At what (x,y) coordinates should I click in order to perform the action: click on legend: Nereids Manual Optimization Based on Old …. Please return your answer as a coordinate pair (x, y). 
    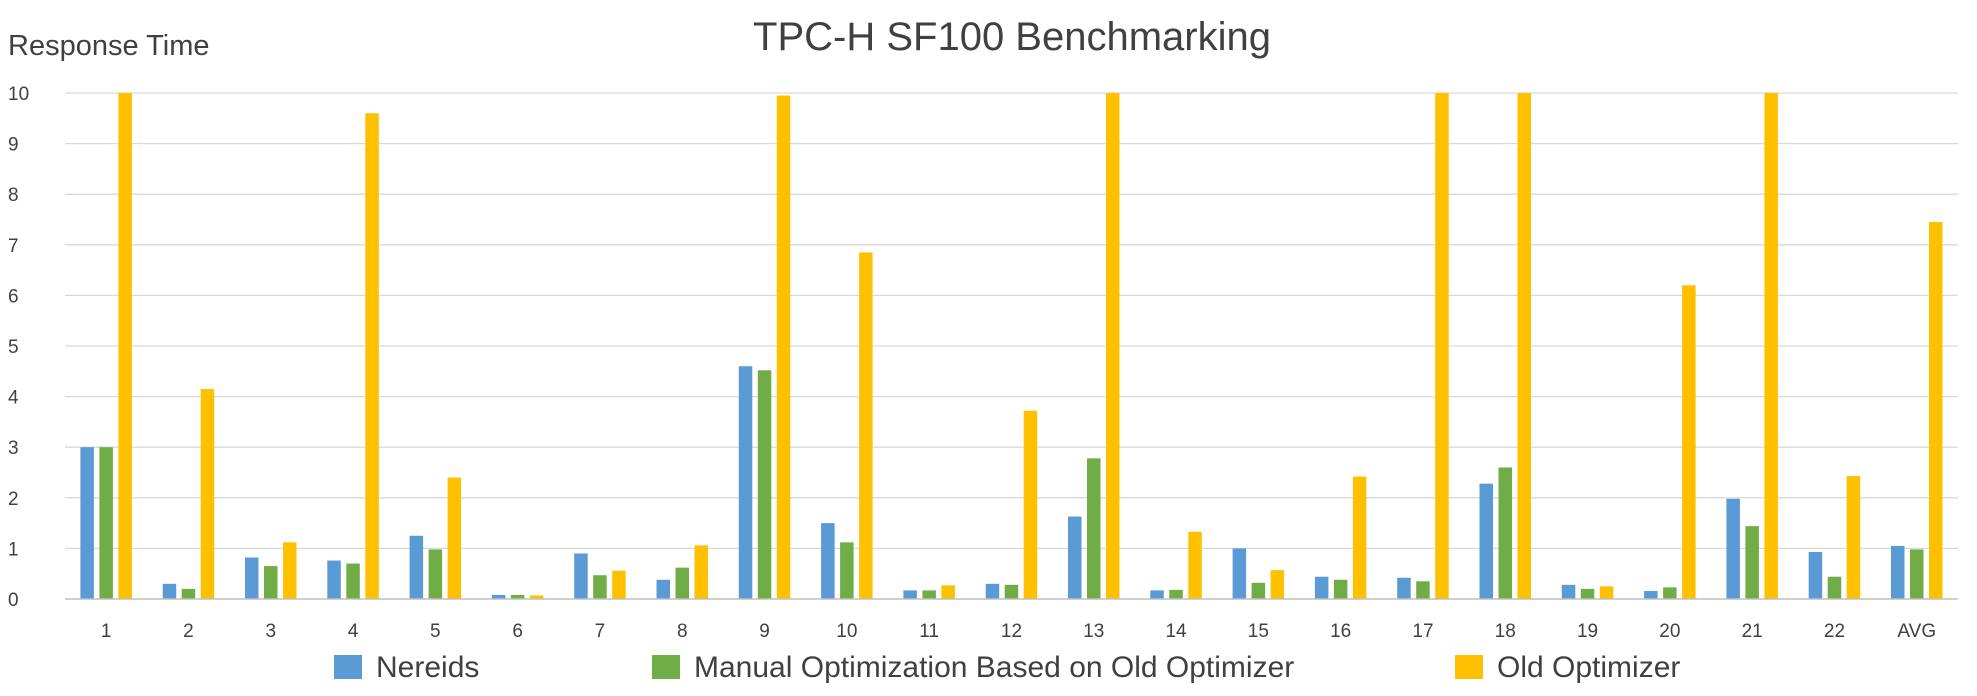
    Looking at the image, I should click on (1007, 667).